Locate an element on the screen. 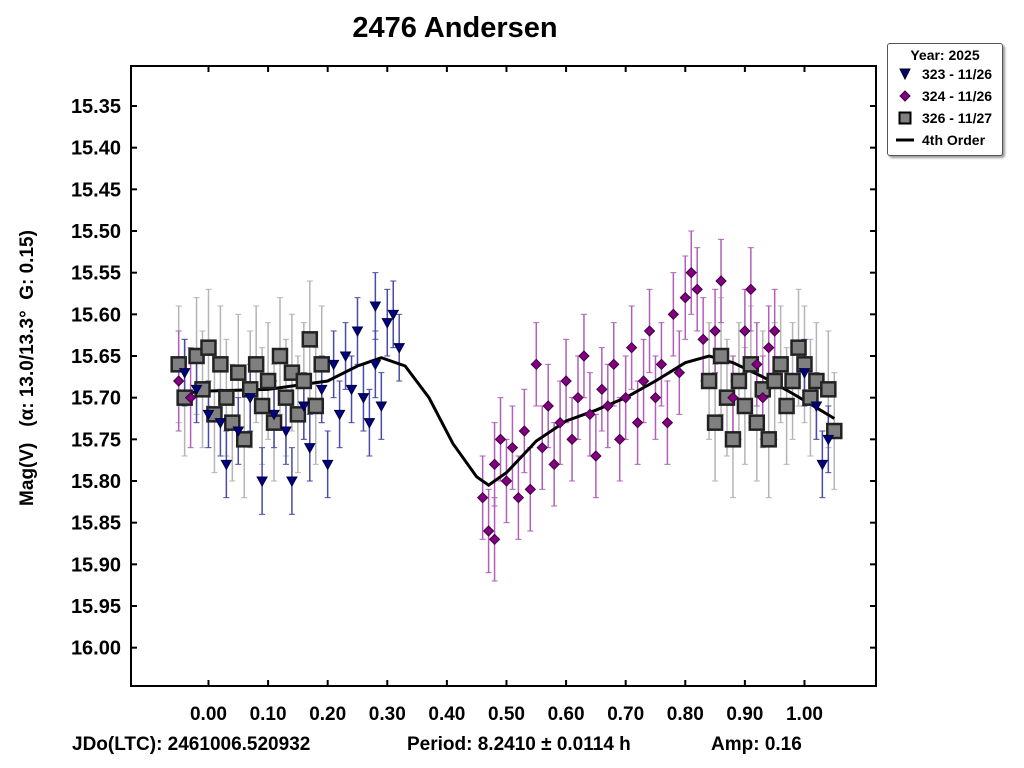  y-tick-label: 15.70 is located at coordinates (96, 399).